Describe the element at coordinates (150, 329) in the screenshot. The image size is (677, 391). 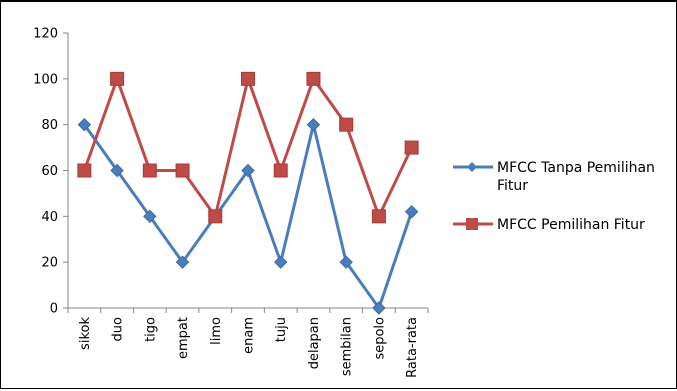
I see `x-category-label: tigo` at that location.